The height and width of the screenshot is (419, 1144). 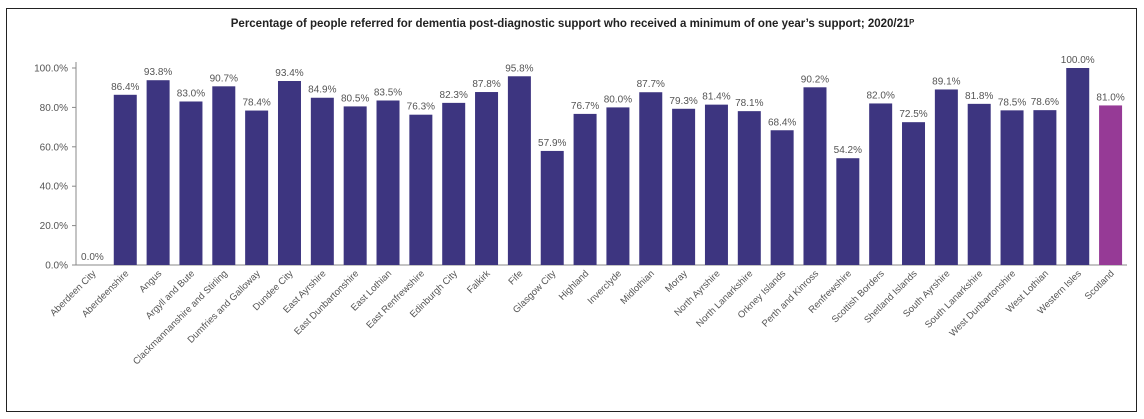 What do you see at coordinates (716, 97) in the screenshot?
I see `data-label: 81.4%` at bounding box center [716, 97].